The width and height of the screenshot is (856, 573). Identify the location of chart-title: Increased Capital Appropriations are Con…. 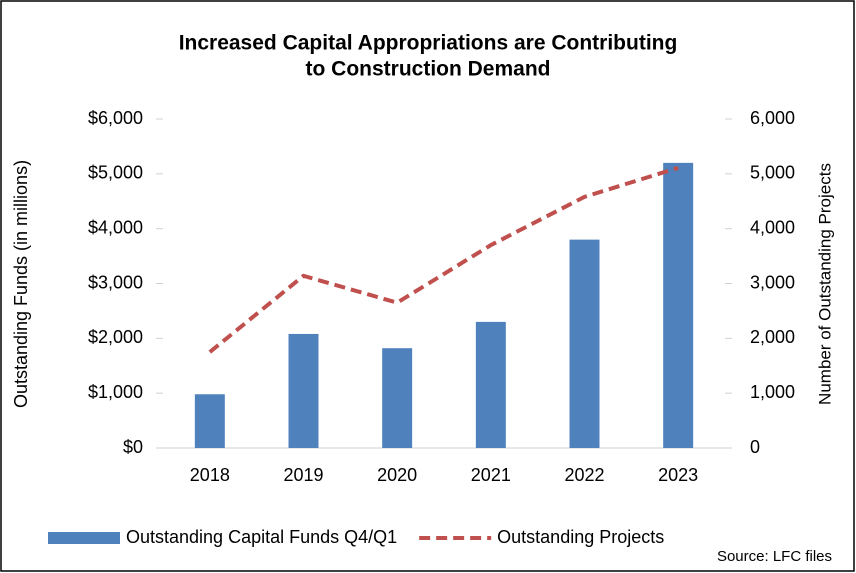
(428, 43).